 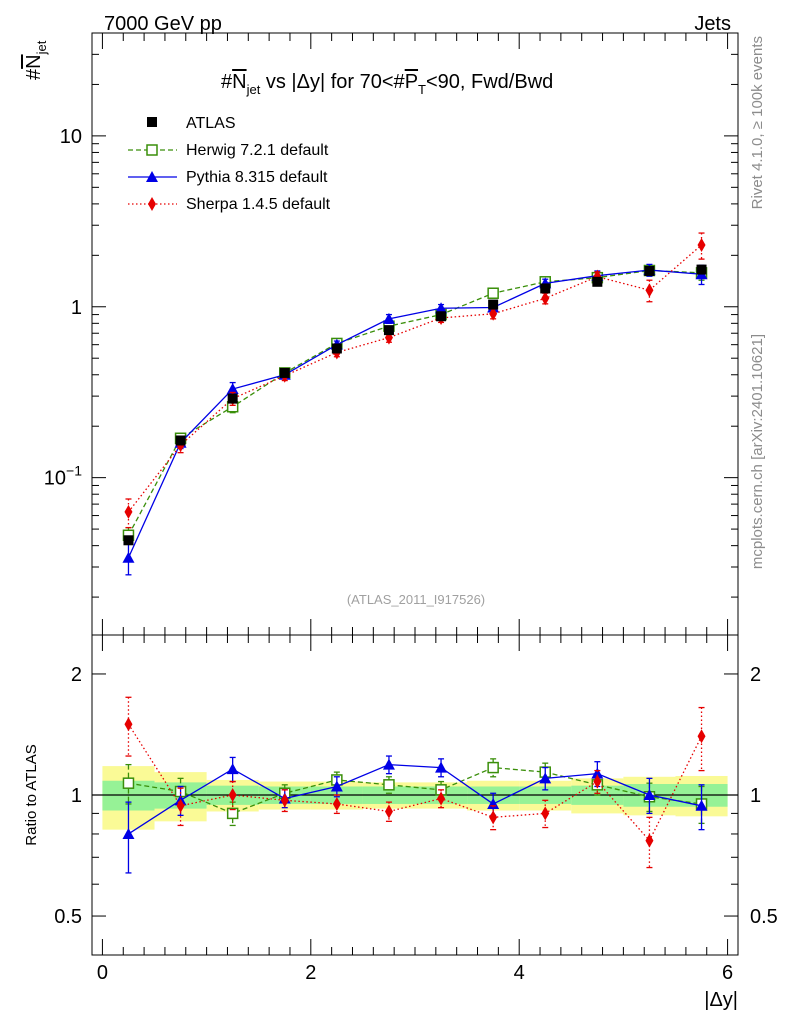 I want to click on legend-marker-atlas, so click(x=152, y=122).